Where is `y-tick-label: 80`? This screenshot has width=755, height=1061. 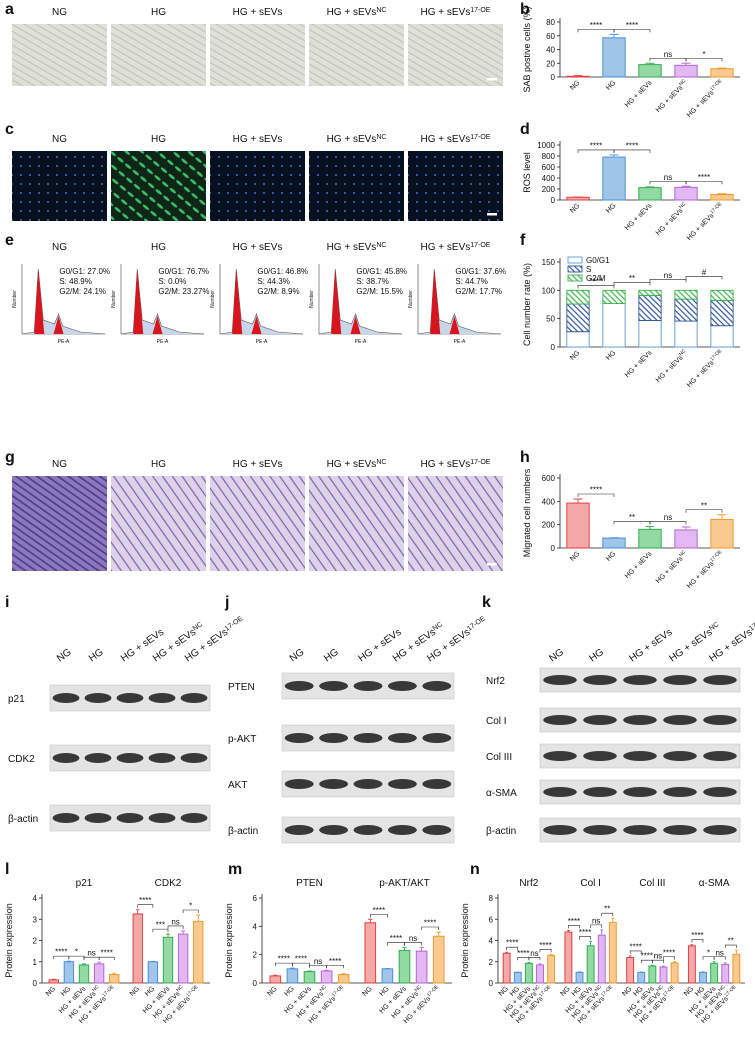
y-tick-label: 80 is located at coordinates (550, 22).